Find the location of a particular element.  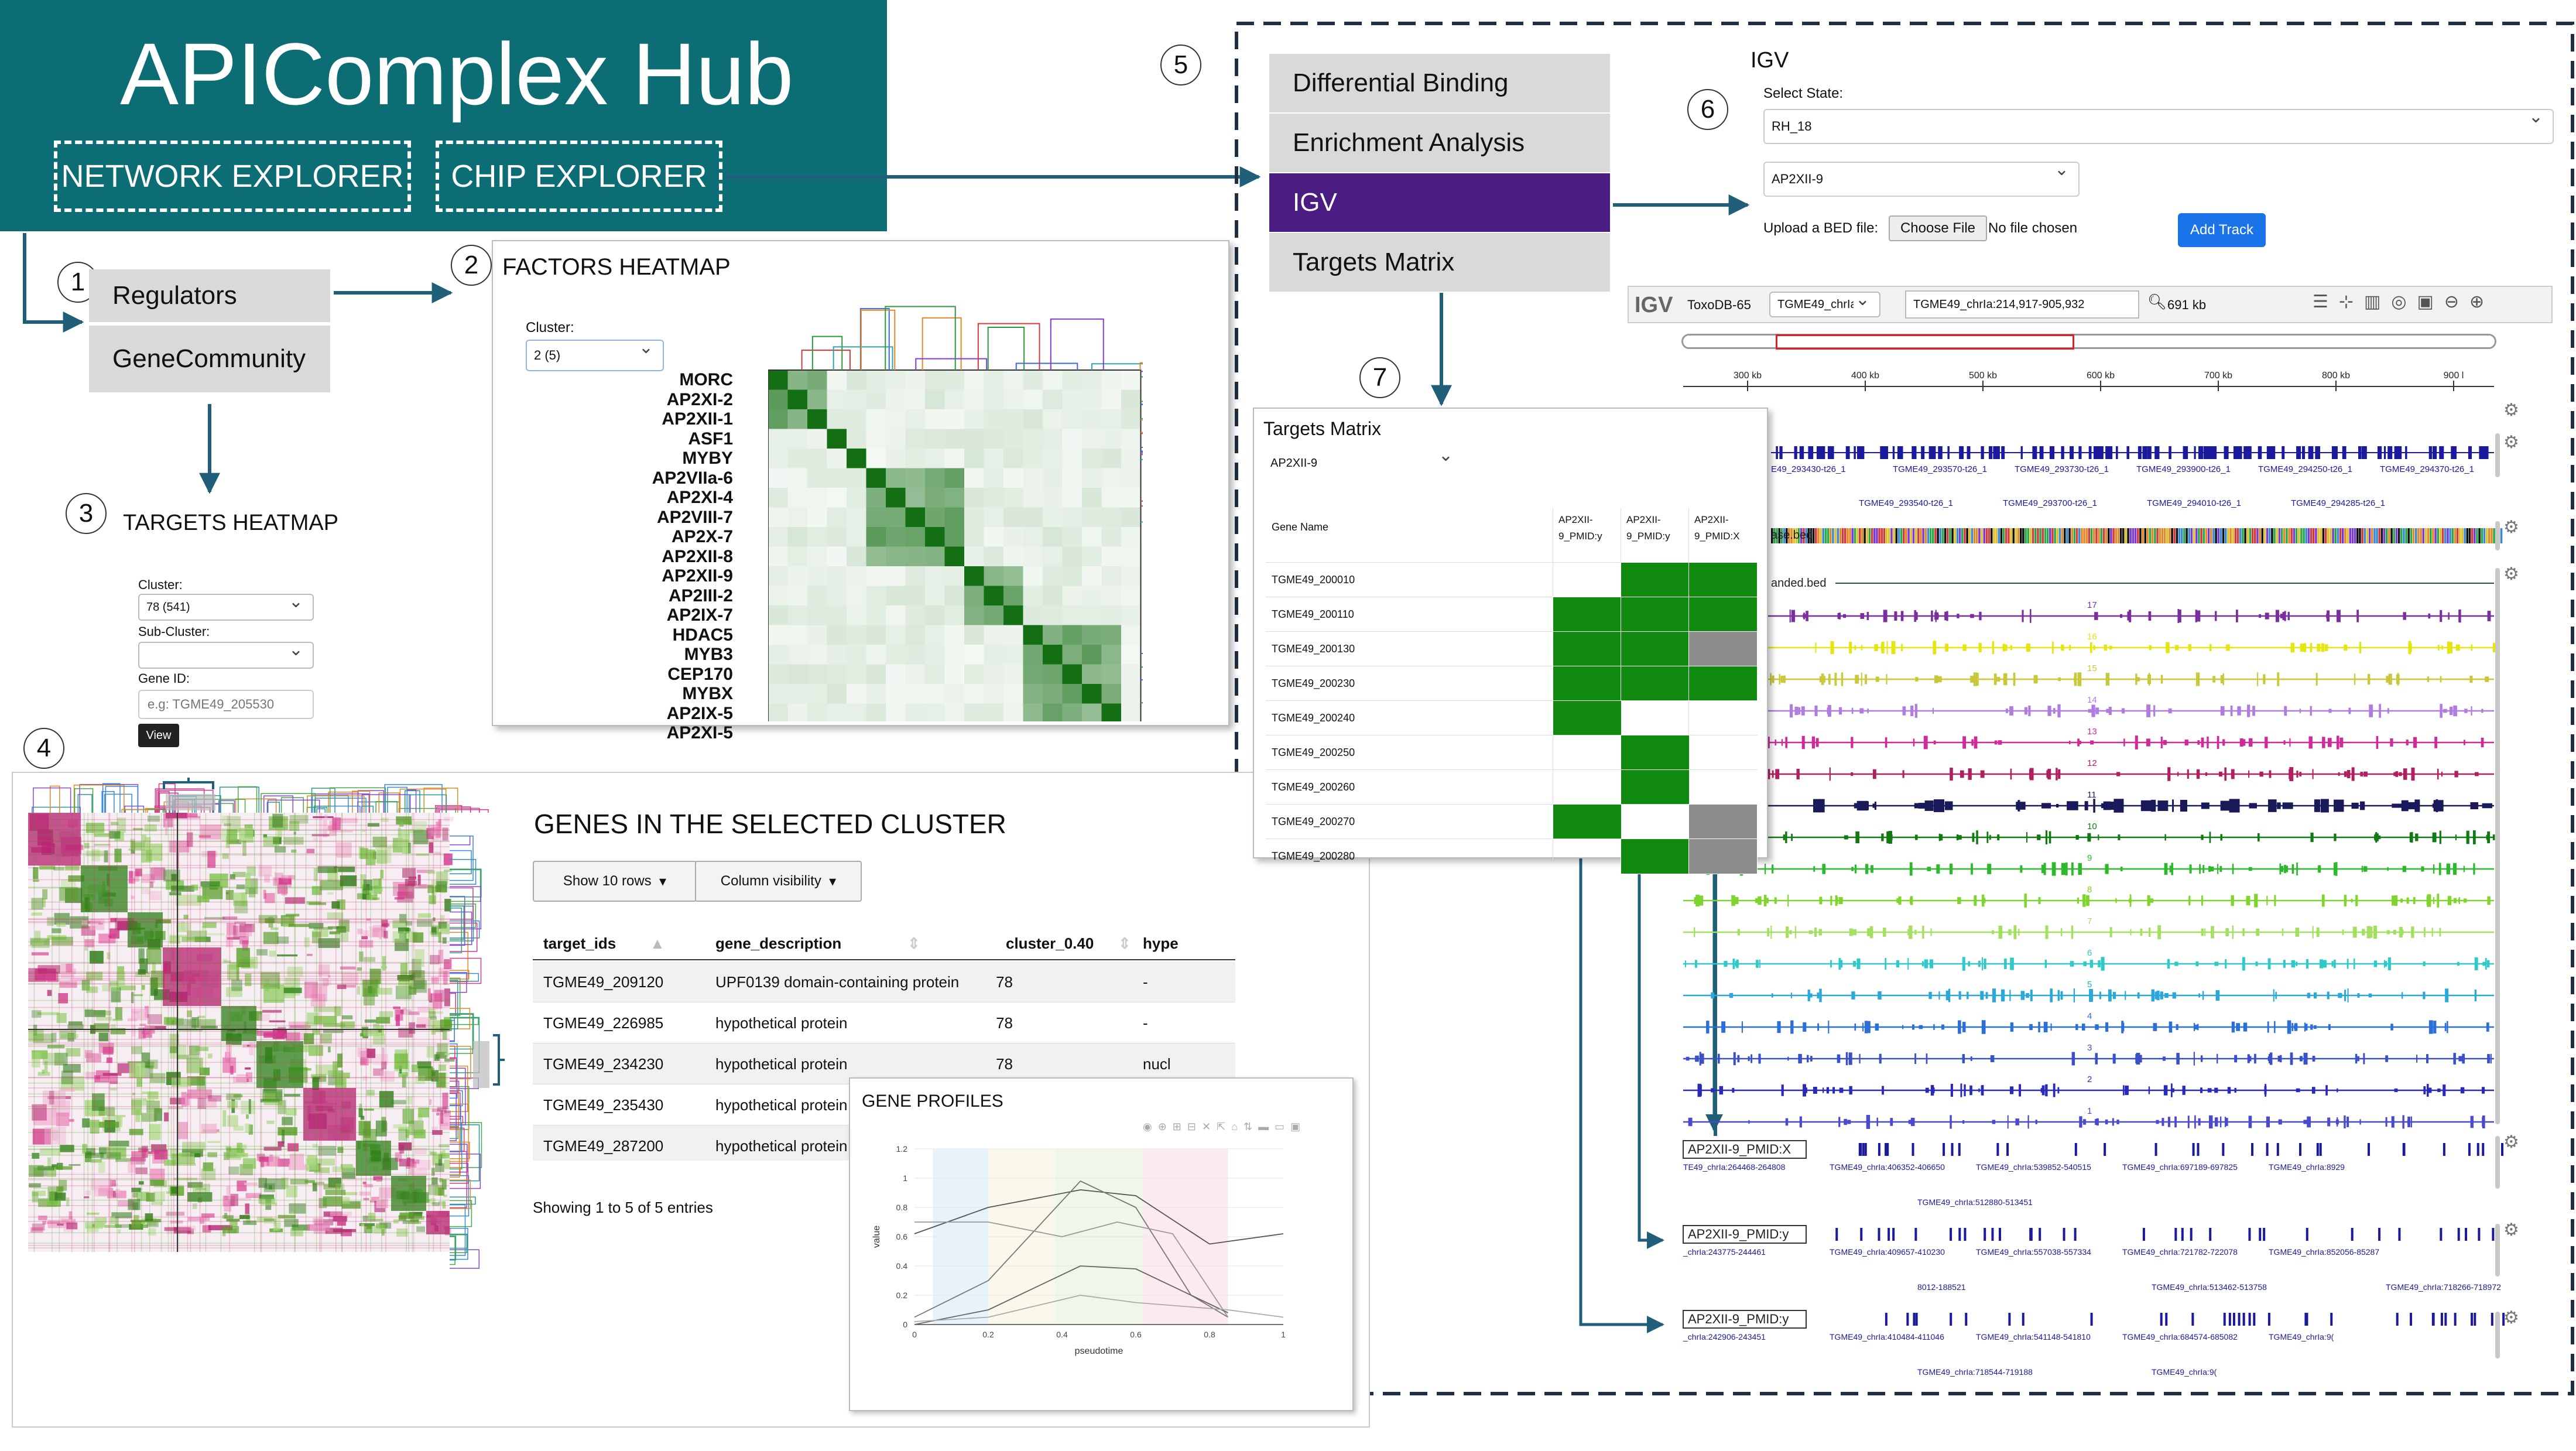

targets-cluster-select: 78 (541) is located at coordinates (226, 606).